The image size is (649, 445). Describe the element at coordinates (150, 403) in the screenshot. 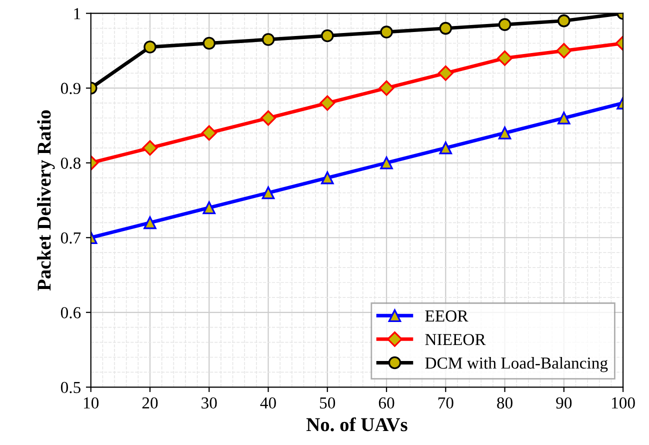

I see `x-tick-label: 20` at that location.